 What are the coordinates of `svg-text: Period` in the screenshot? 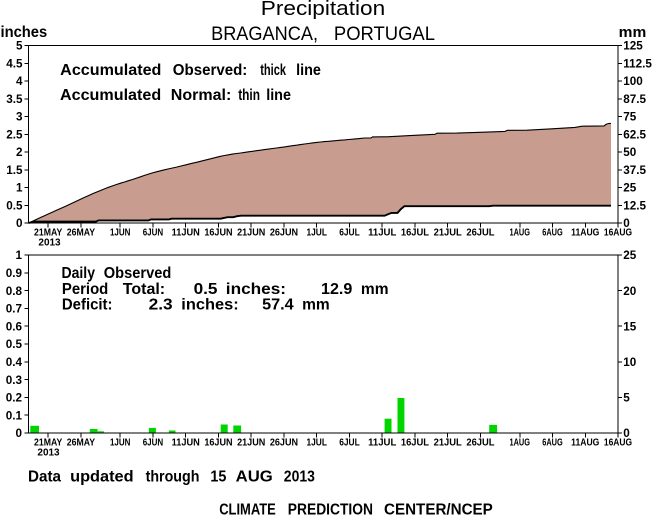 It's located at (85, 289).